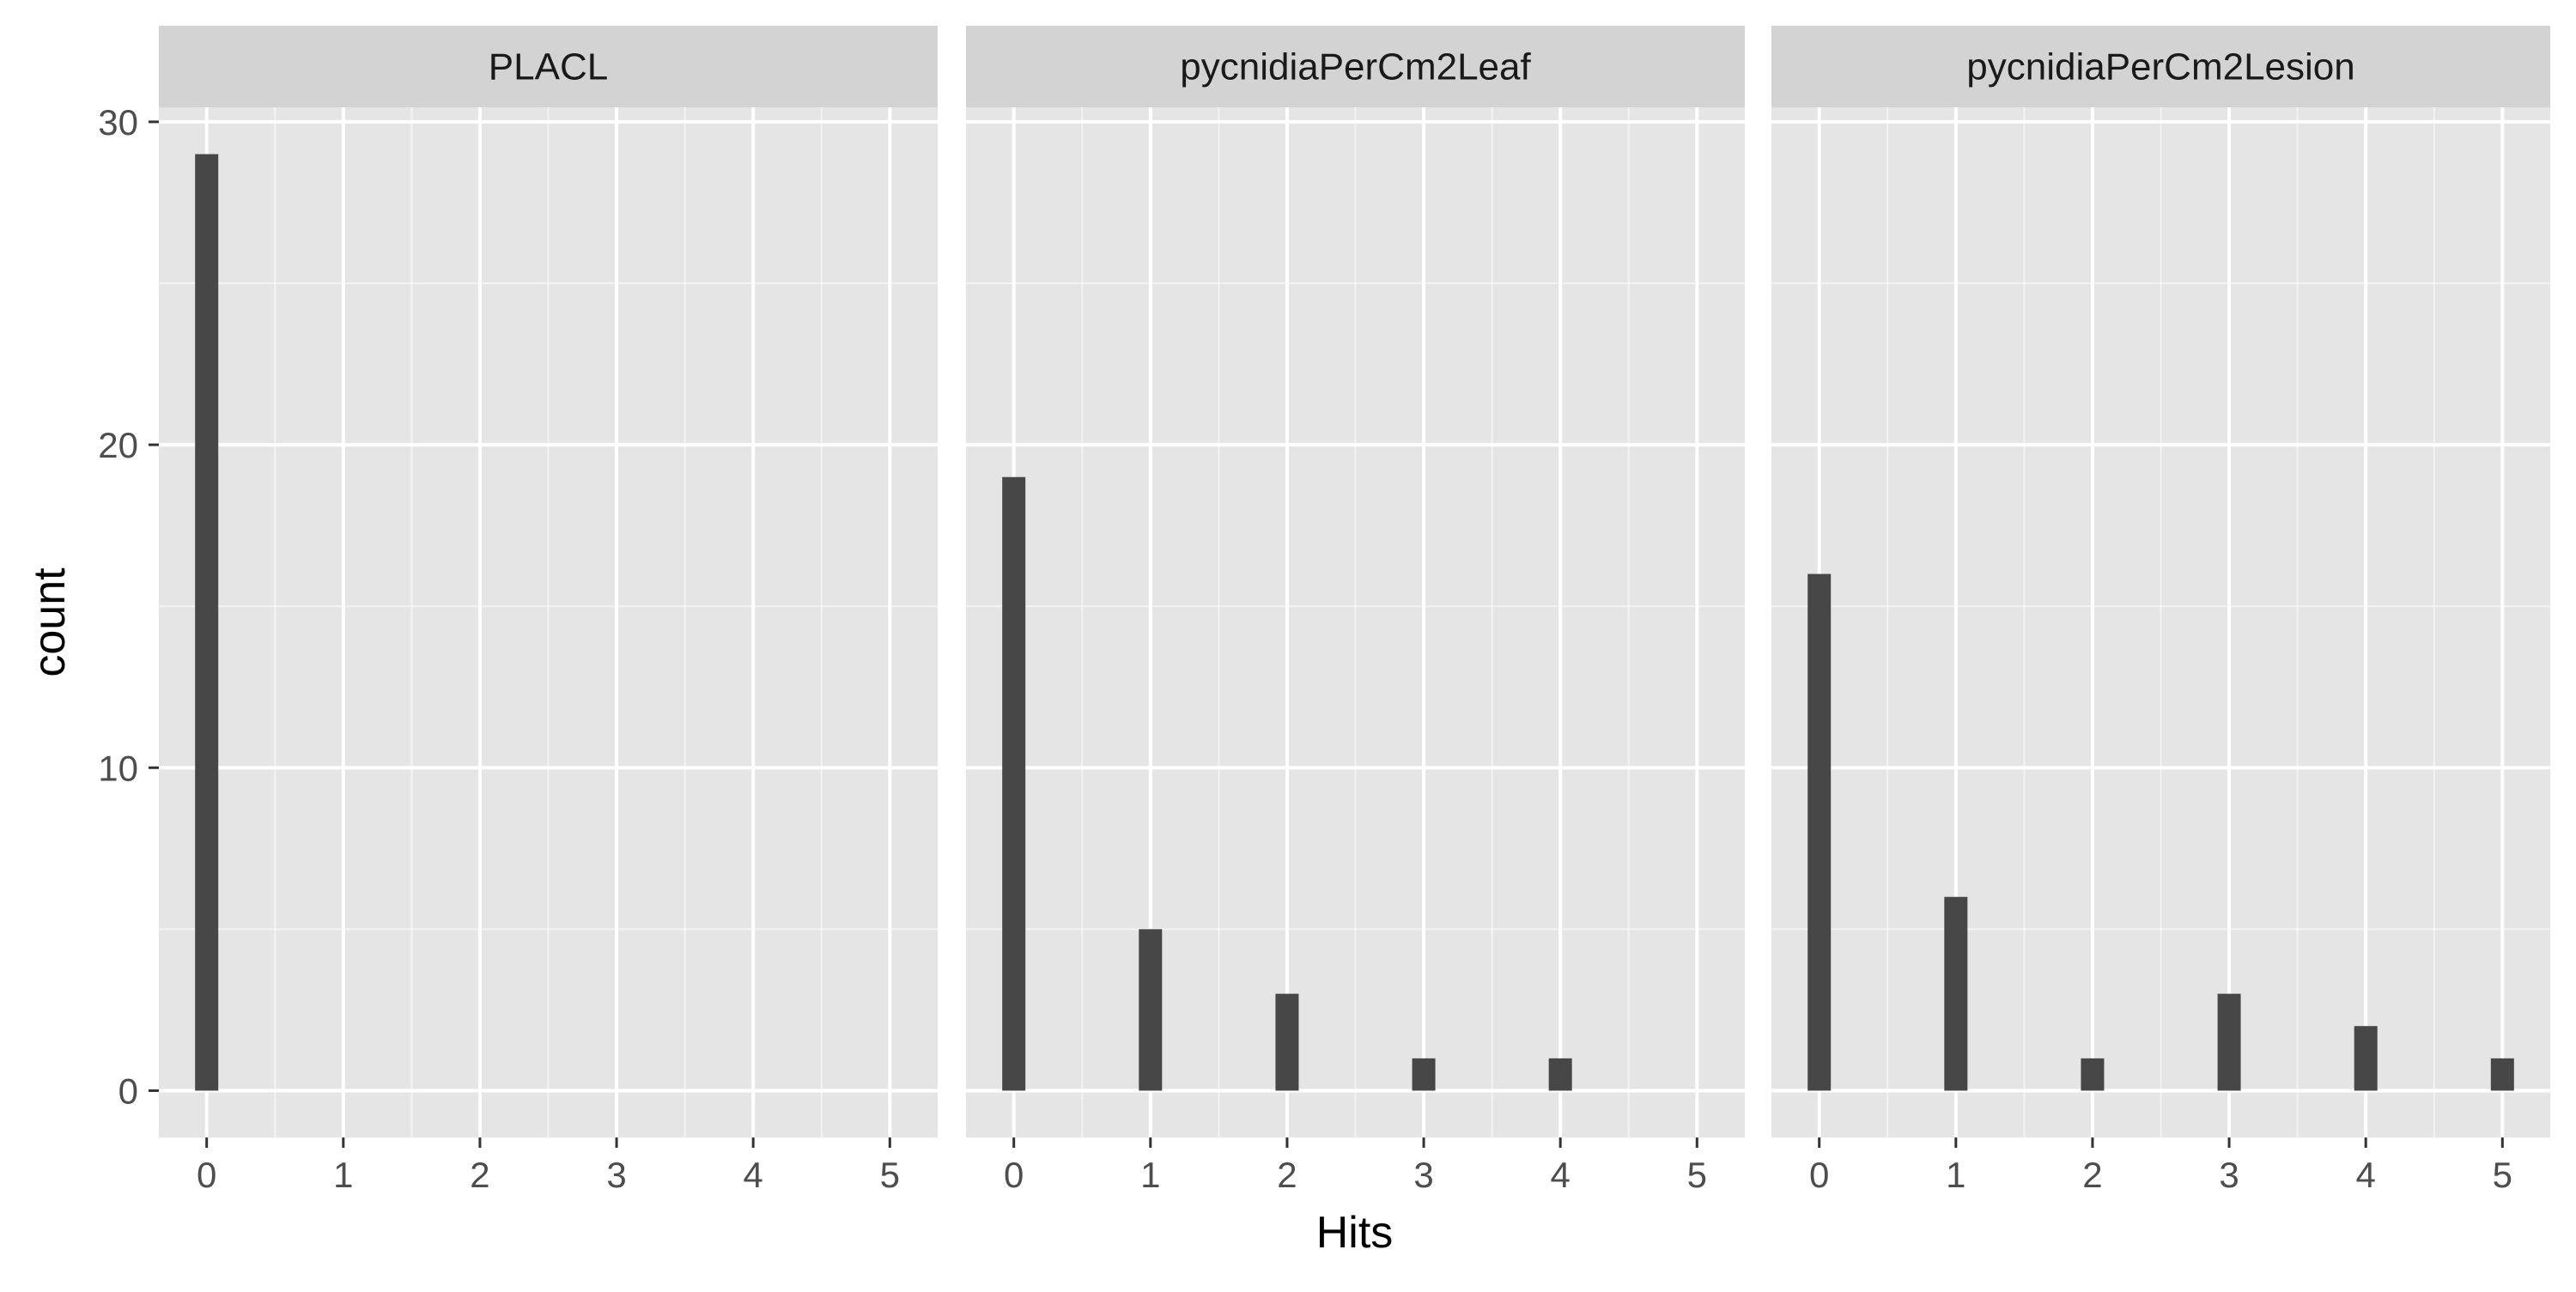  What do you see at coordinates (118, 122) in the screenshot?
I see `y-tick-label: 30` at bounding box center [118, 122].